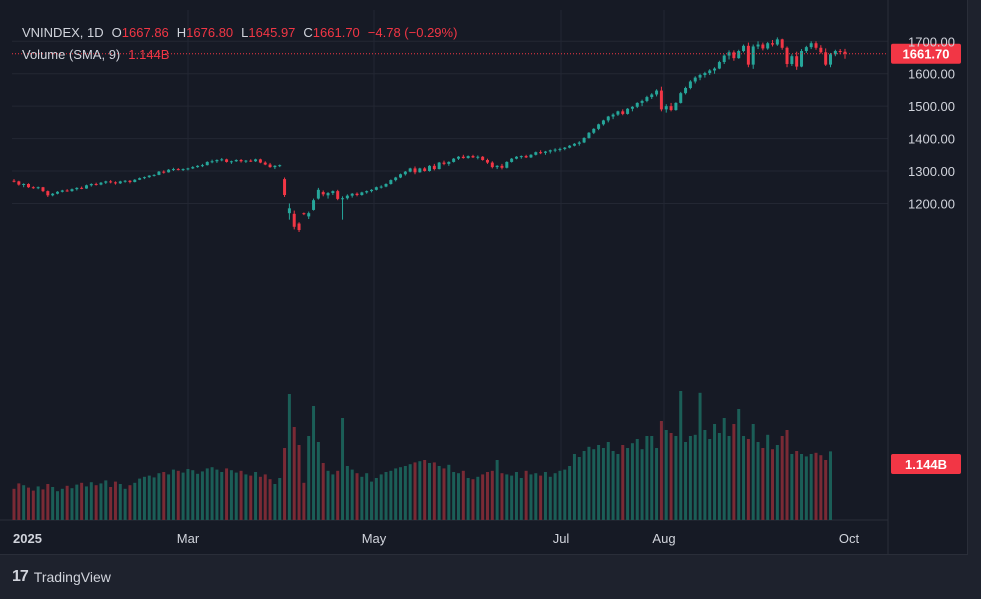 The image size is (981, 599). Describe the element at coordinates (931, 171) in the screenshot. I see `price-tick-label: 1300.00` at that location.